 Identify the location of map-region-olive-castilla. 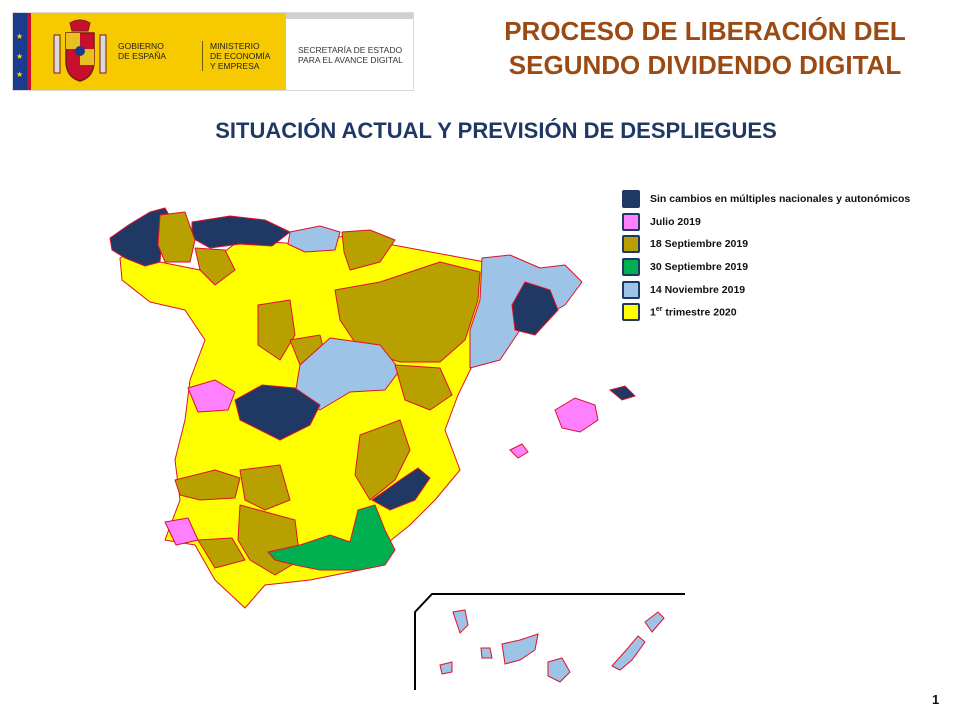
(276, 330).